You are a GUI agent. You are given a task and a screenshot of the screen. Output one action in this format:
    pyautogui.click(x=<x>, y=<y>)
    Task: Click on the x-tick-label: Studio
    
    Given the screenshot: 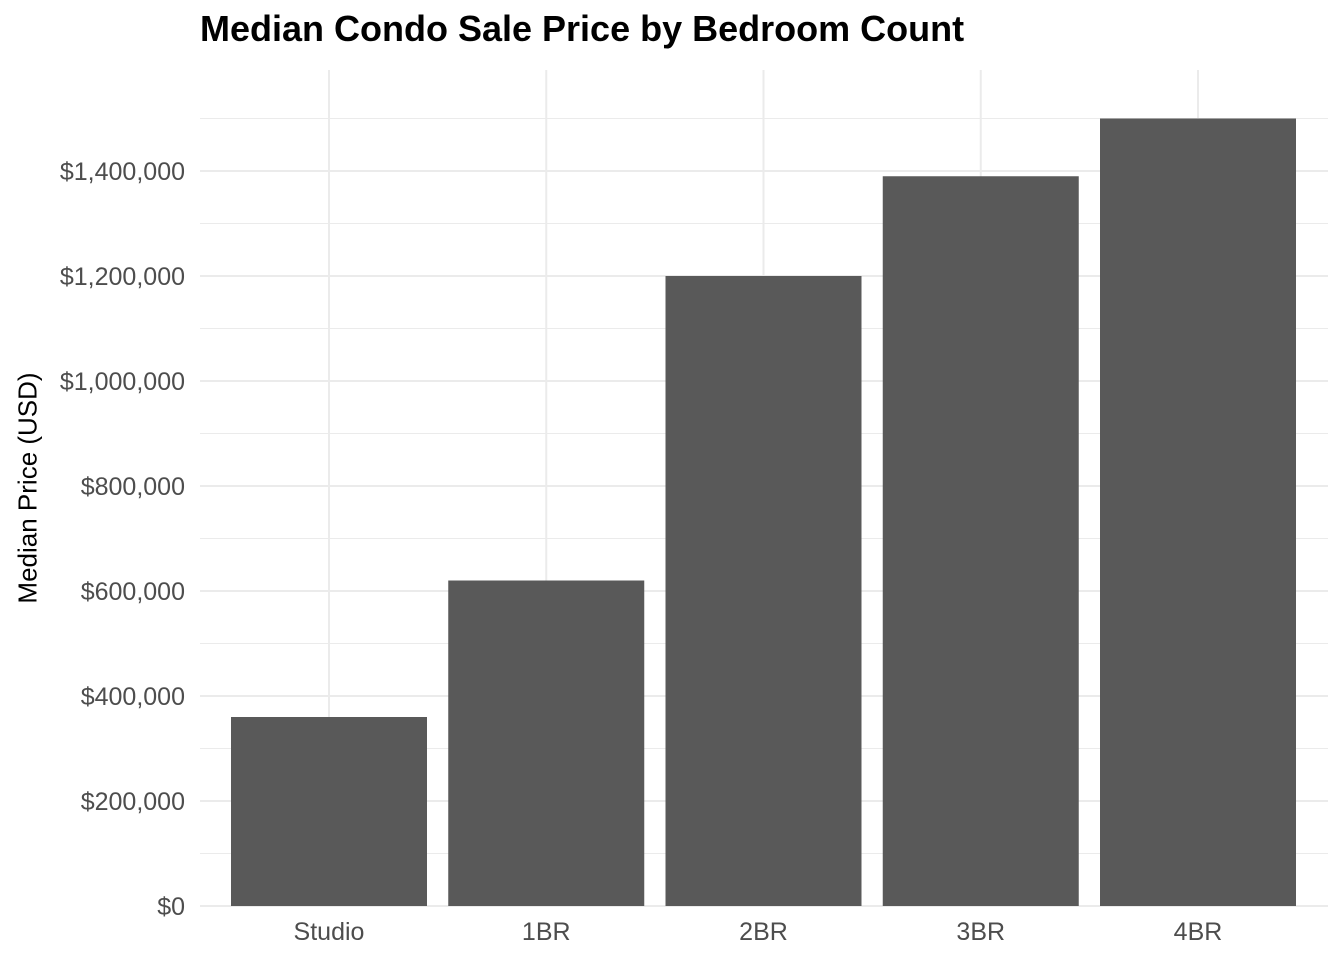 What is the action you would take?
    pyautogui.click(x=329, y=932)
    